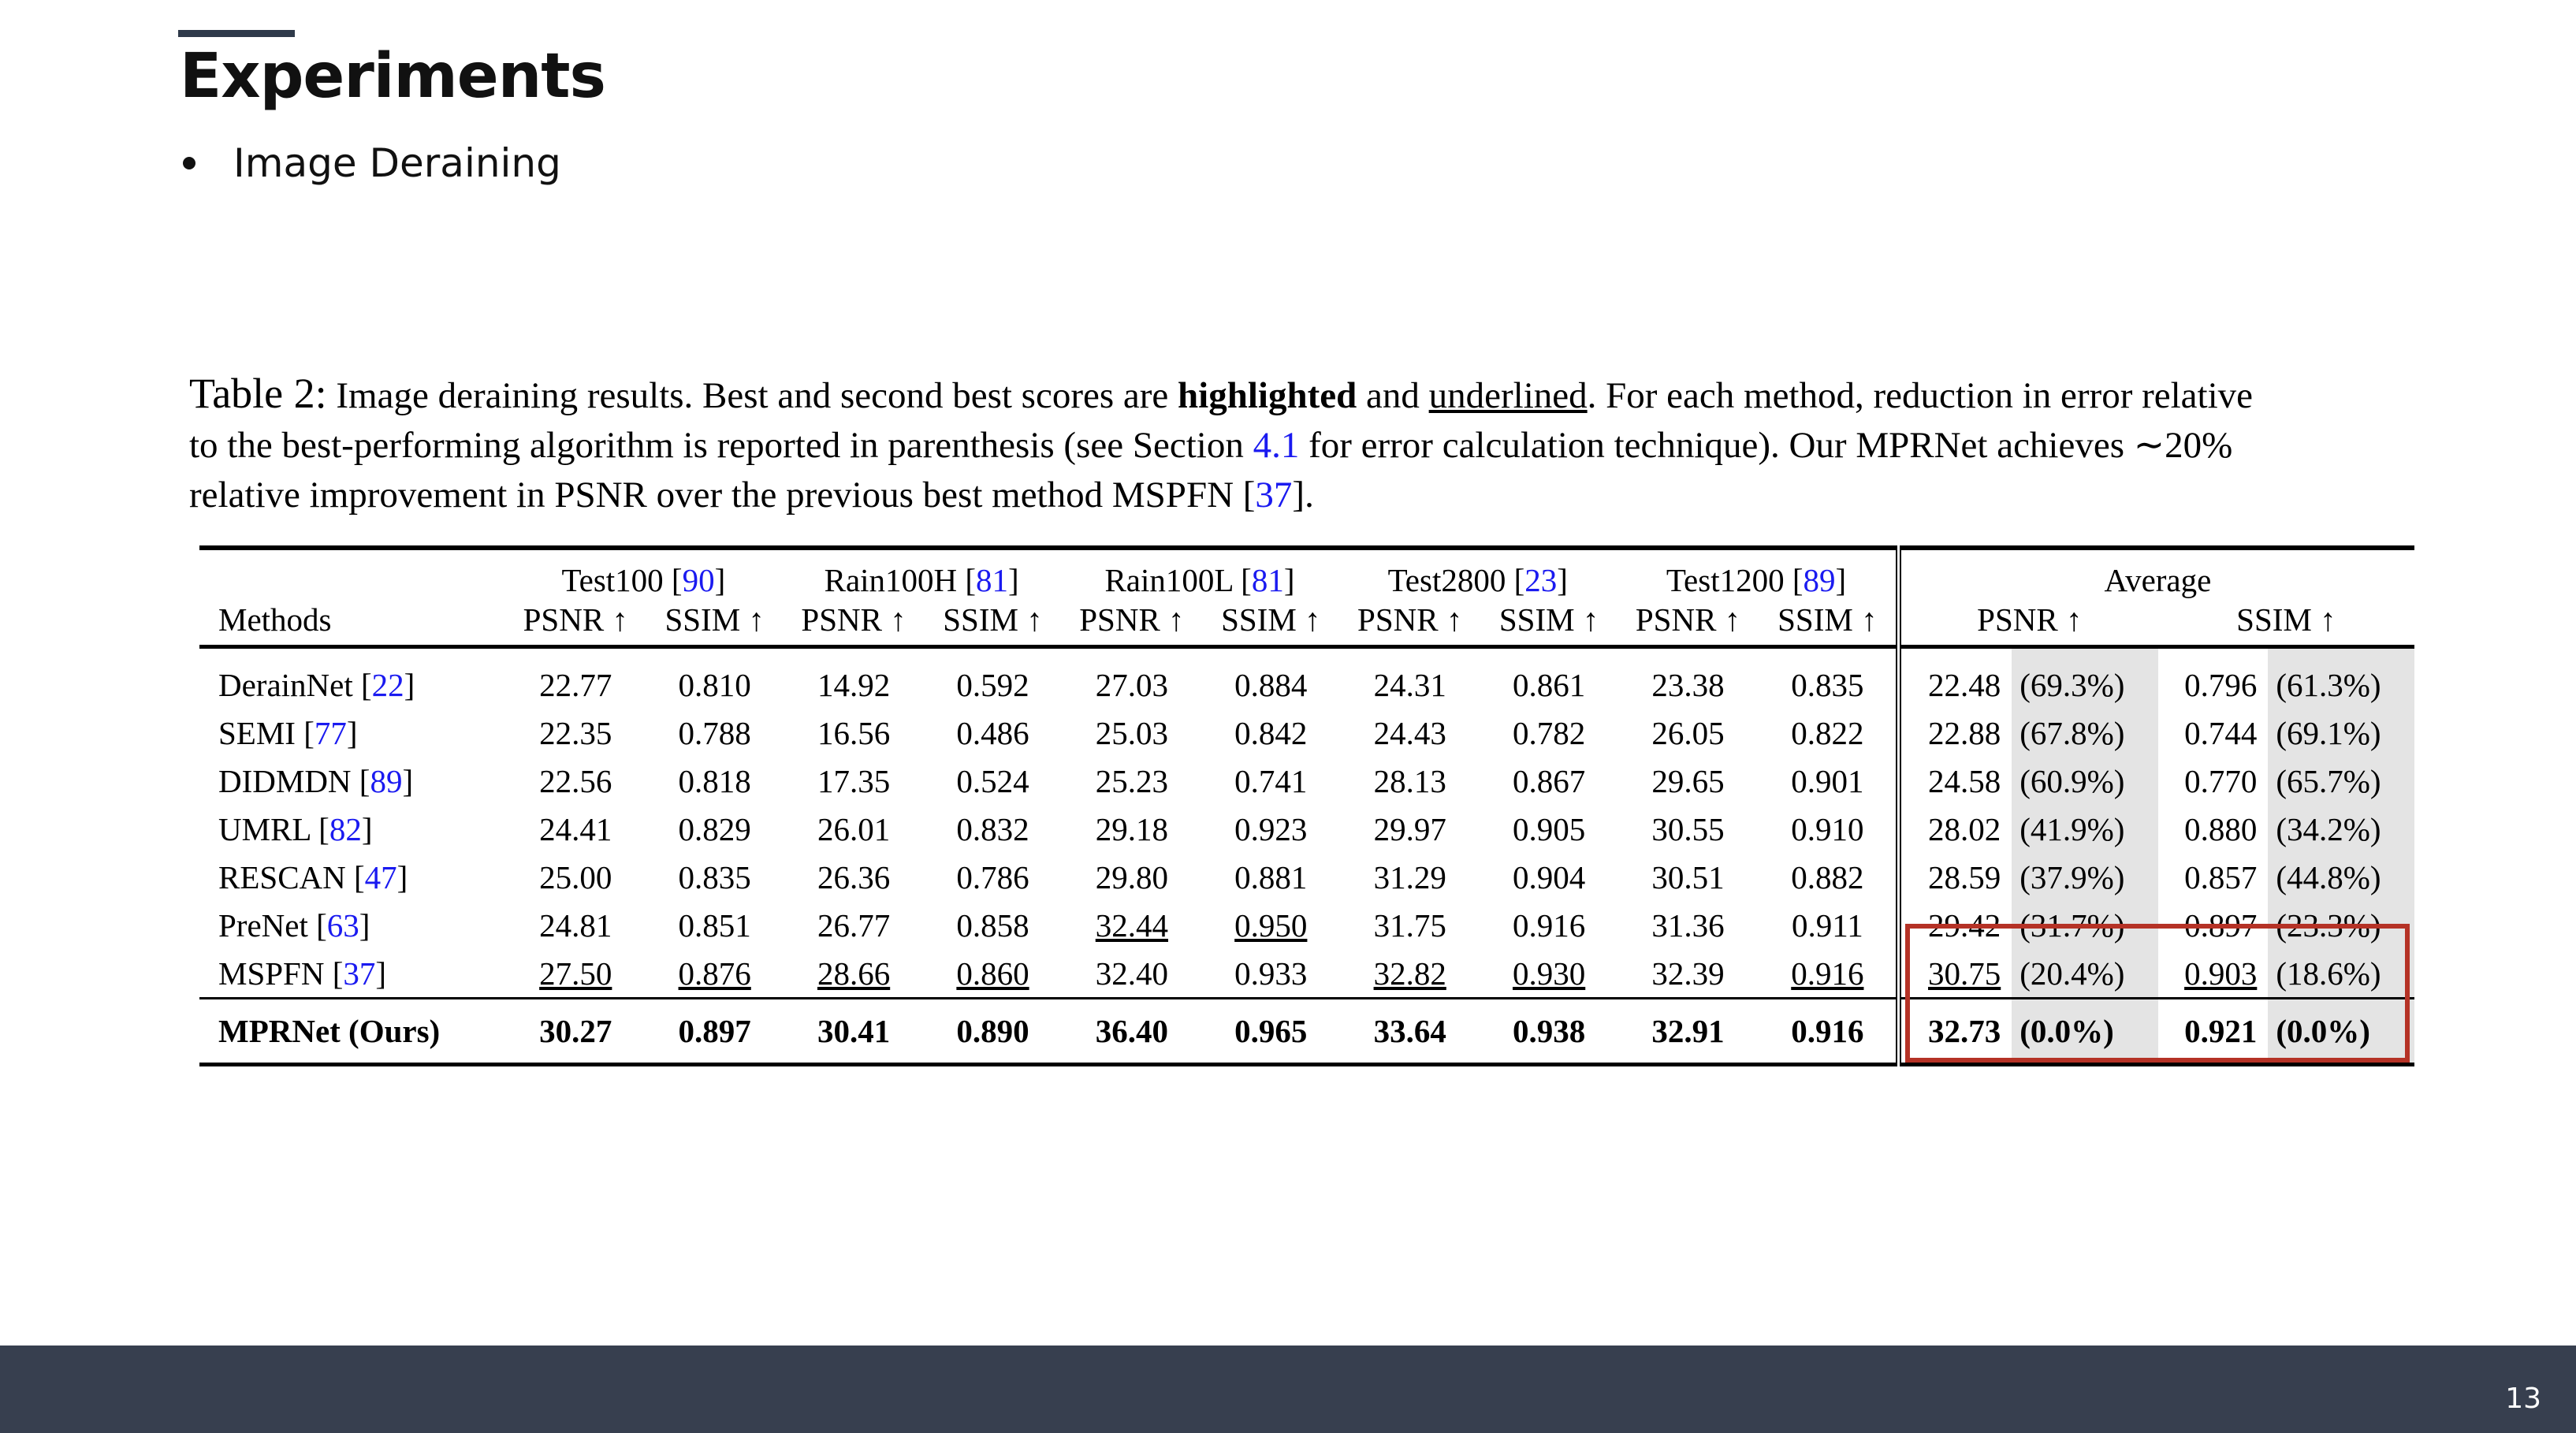  Describe the element at coordinates (1132, 781) in the screenshot. I see `score-cell: 25.23` at that location.